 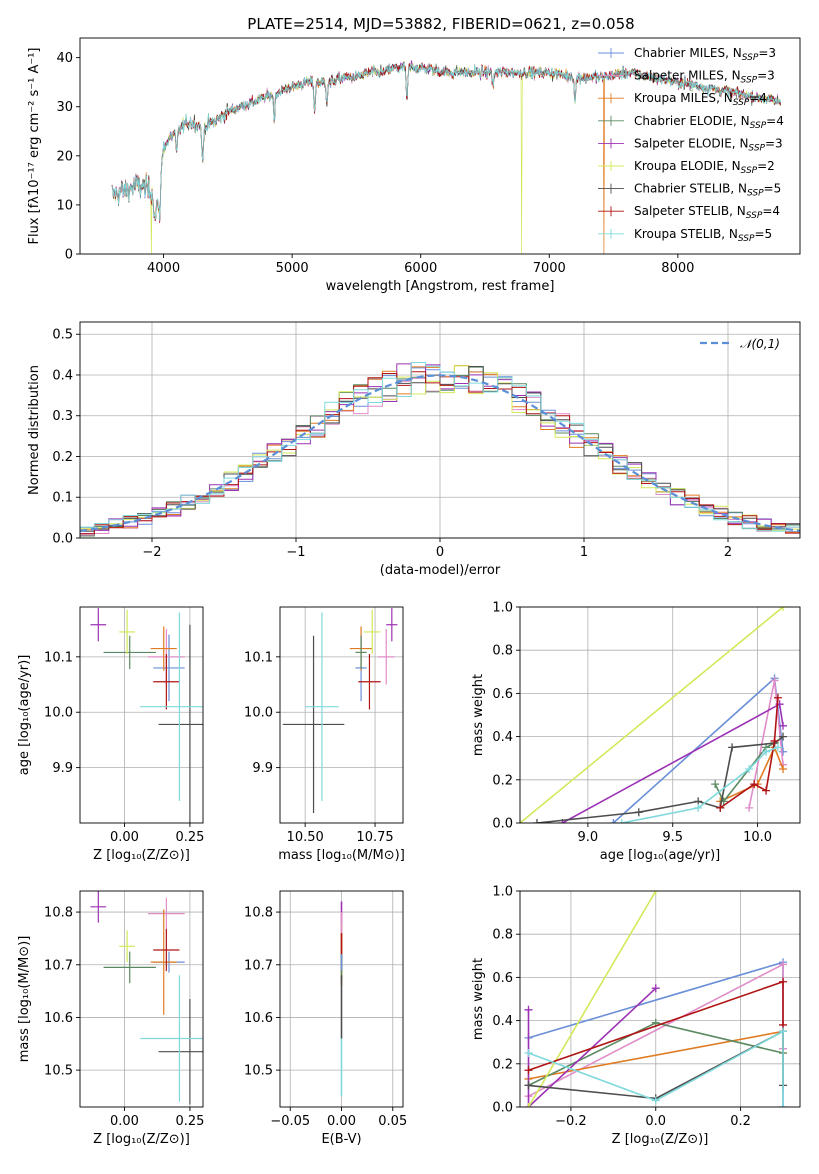 I want to click on y-tick-label: 1.0, so click(x=502, y=608).